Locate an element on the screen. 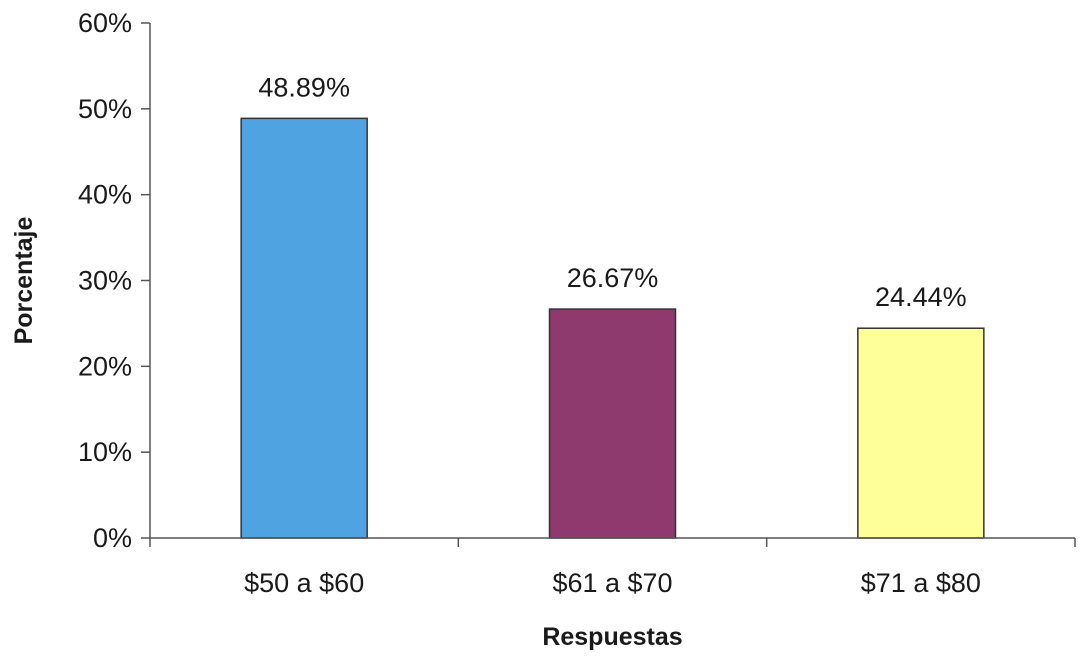 This screenshot has width=1081, height=661. x-axis-title: Respuestas is located at coordinates (612, 637).